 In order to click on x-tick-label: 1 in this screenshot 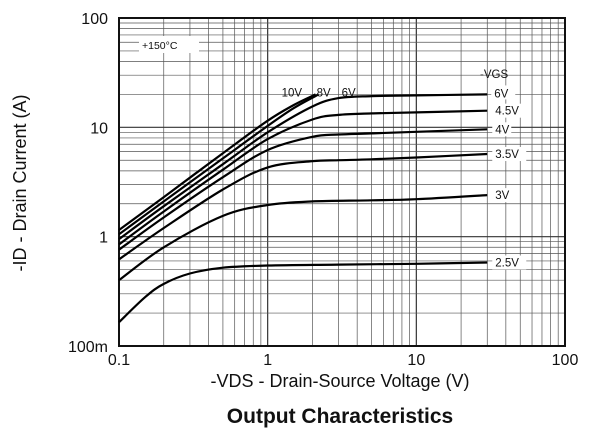, I will do `click(267, 360)`.